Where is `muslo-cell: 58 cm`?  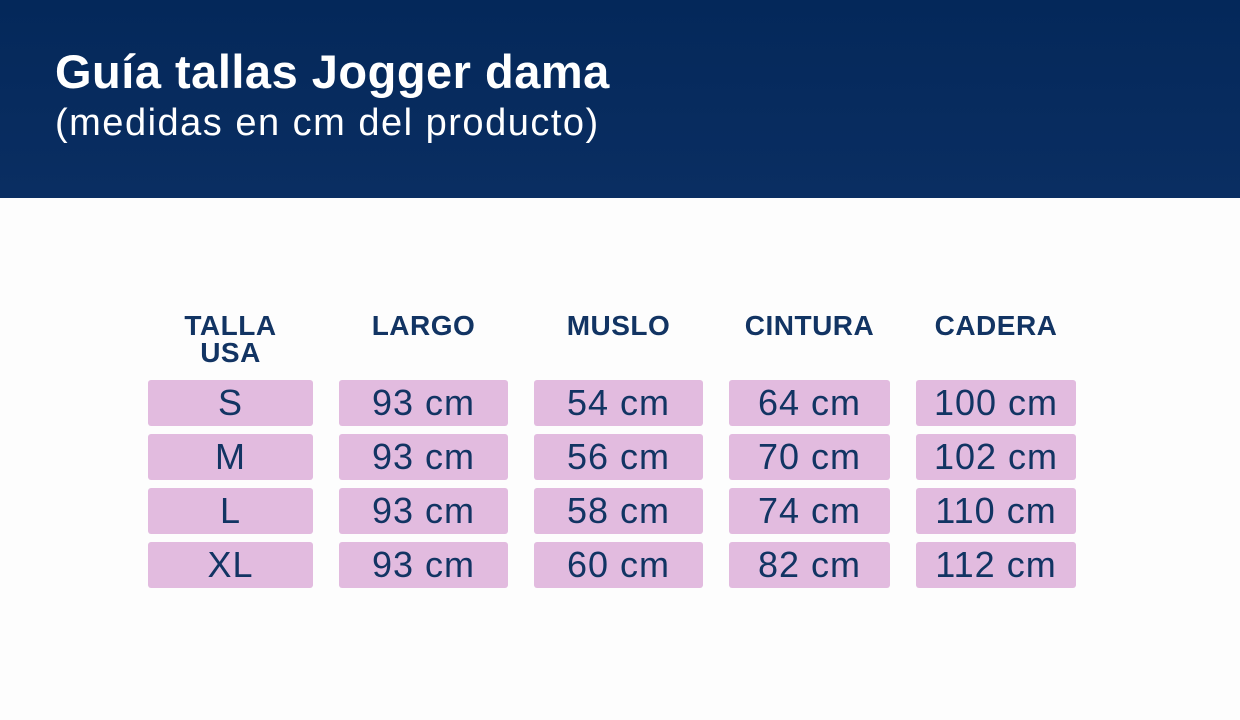
muslo-cell: 58 cm is located at coordinates (618, 511).